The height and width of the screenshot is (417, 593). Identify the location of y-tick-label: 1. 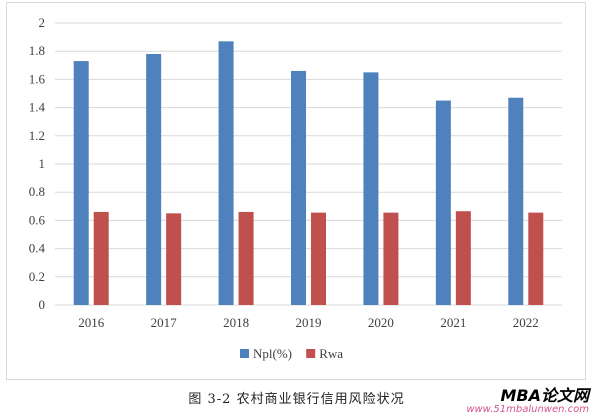
(42, 163).